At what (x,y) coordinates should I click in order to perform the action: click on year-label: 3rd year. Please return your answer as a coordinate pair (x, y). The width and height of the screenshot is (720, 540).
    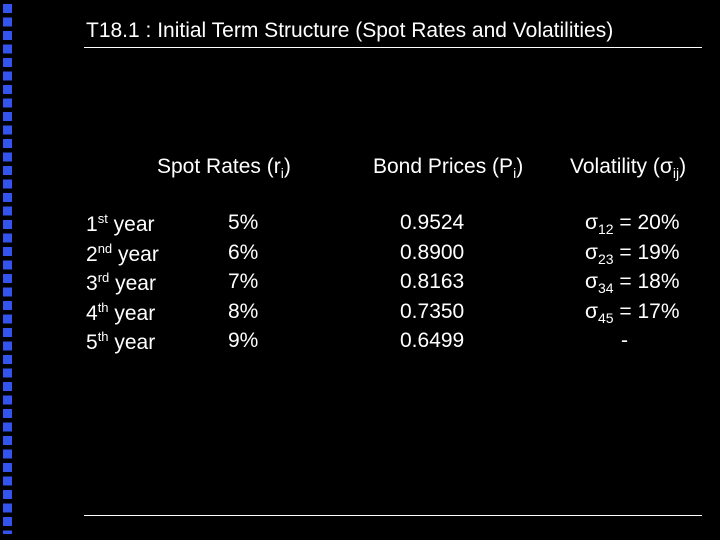
    Looking at the image, I should click on (121, 282).